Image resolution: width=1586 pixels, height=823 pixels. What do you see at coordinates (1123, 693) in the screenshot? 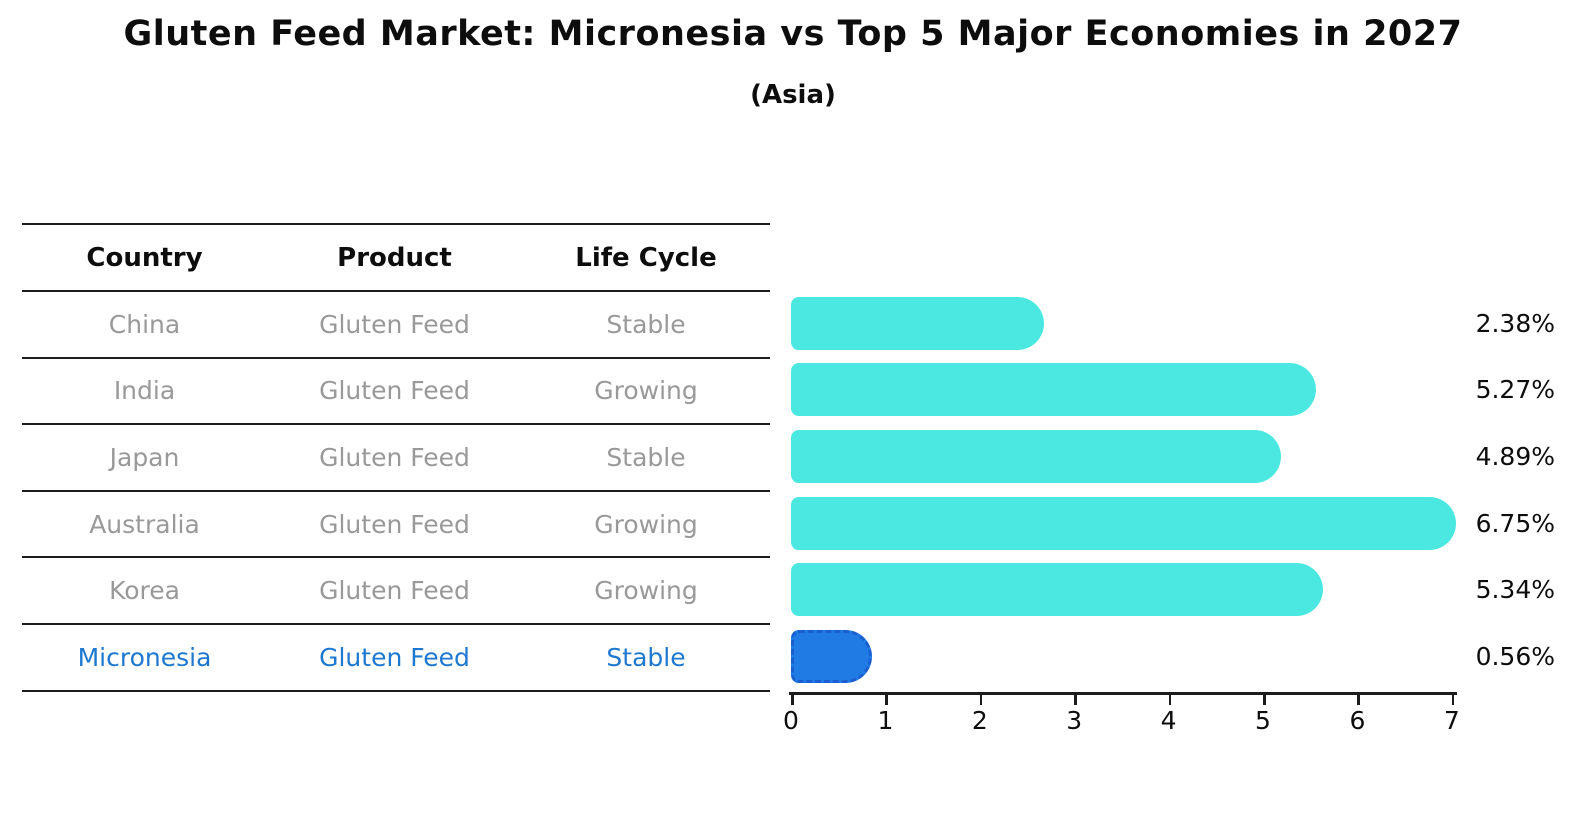
I see `x-axis-line` at bounding box center [1123, 693].